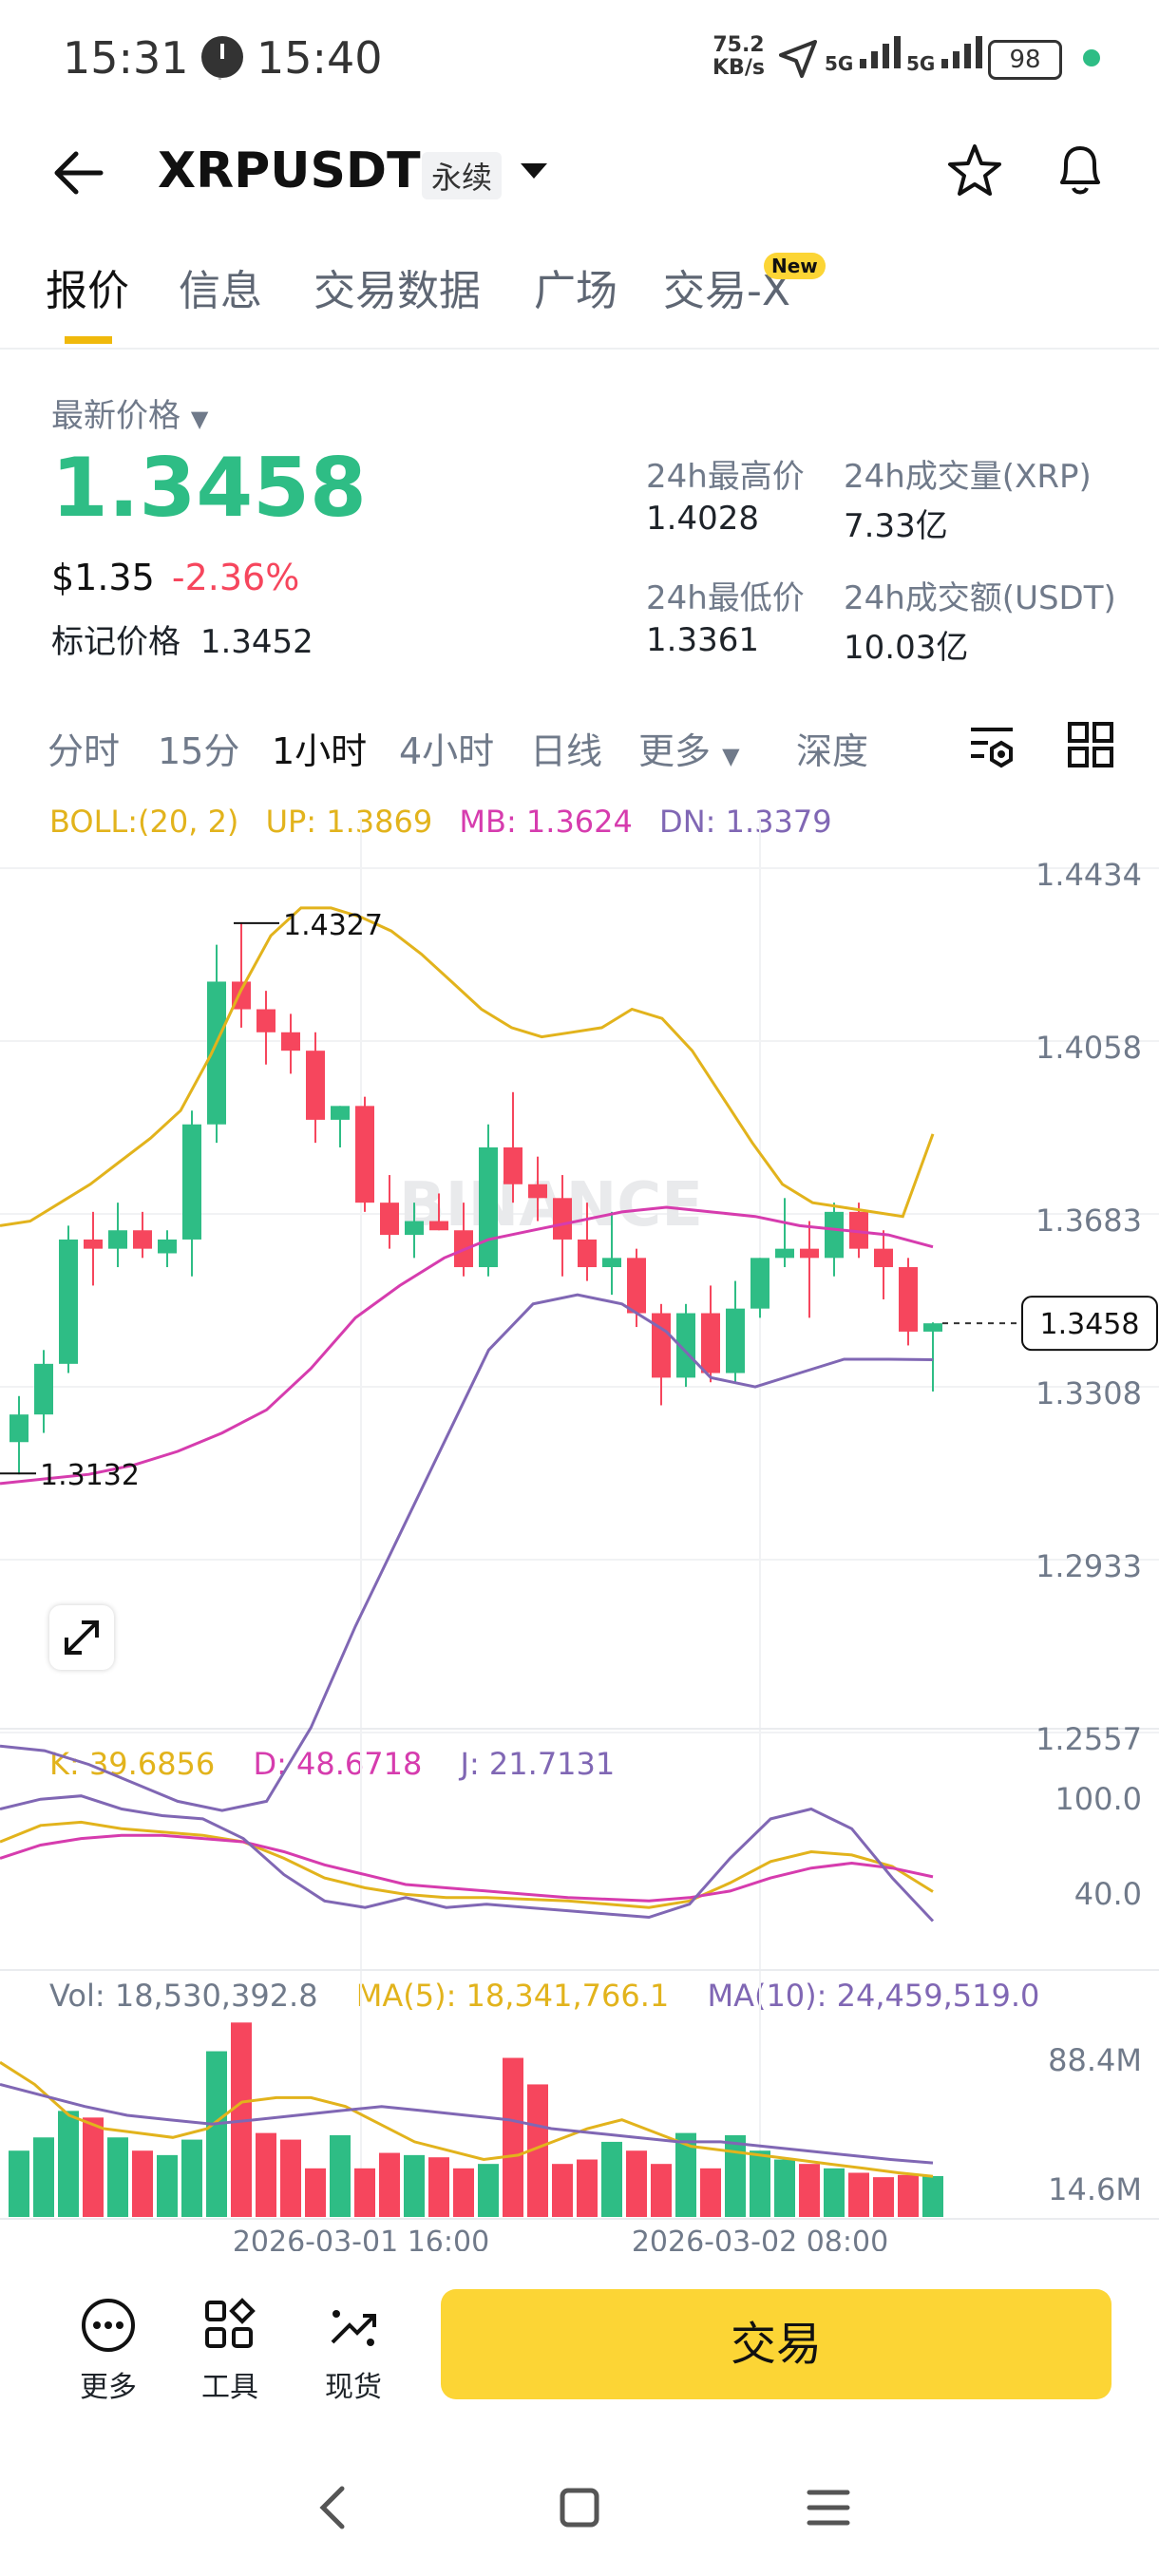 This screenshot has height=2576, width=1159. I want to click on trade-button-label: 交易, so click(776, 2344).